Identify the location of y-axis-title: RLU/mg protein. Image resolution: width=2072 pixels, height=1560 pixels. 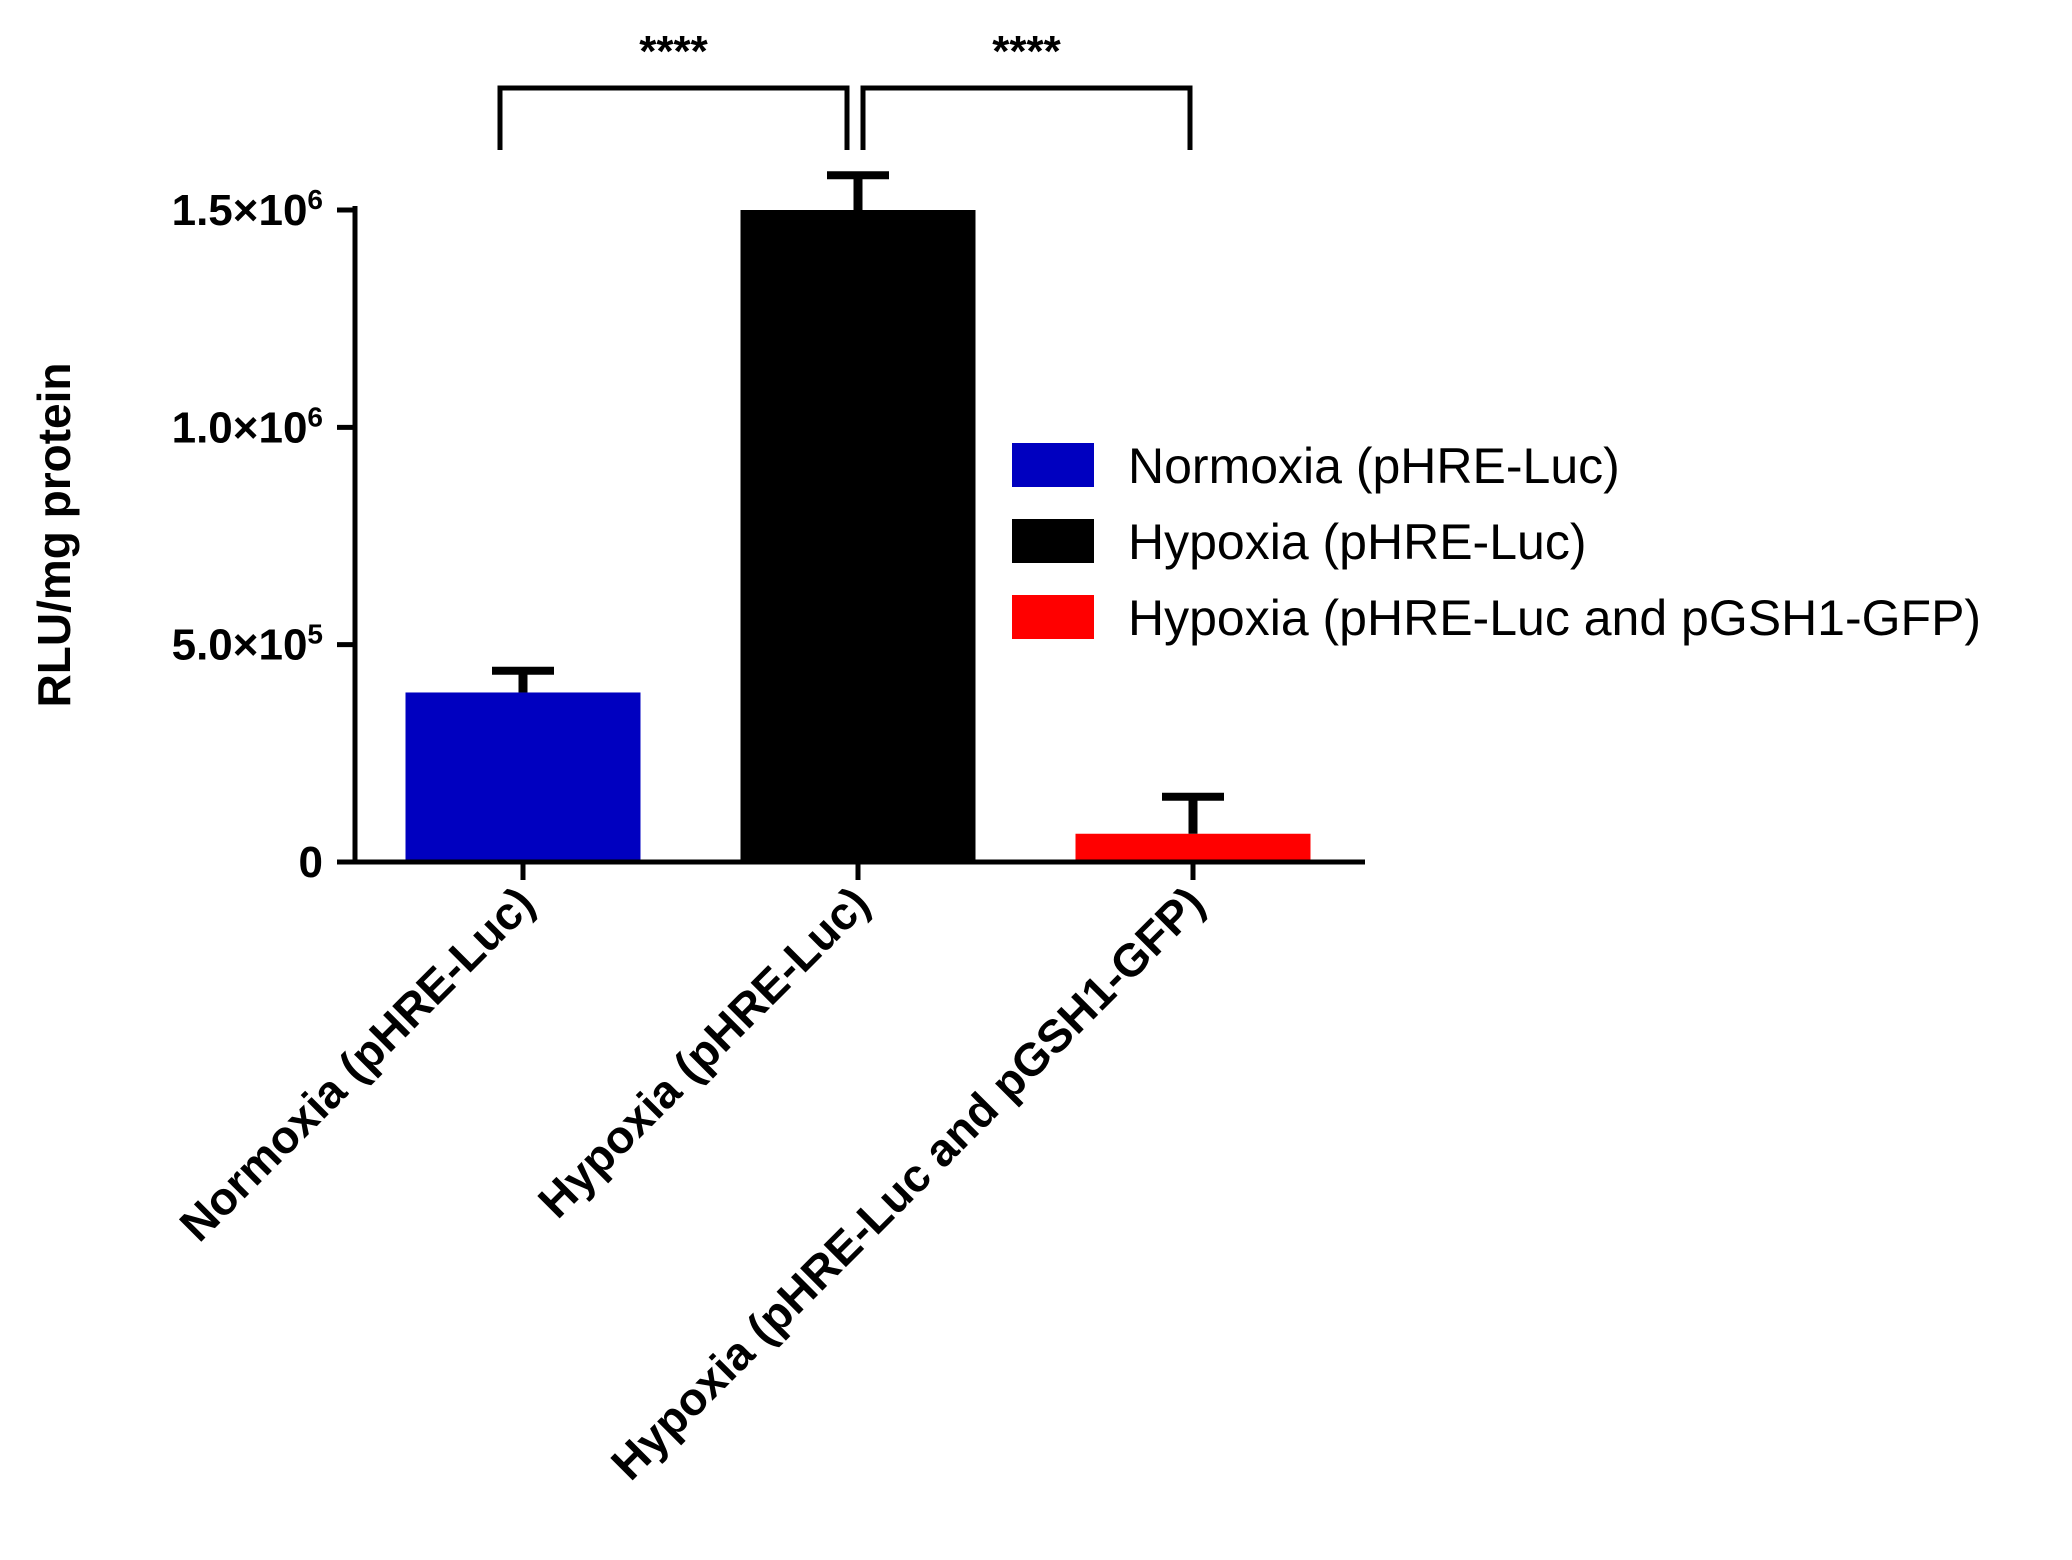
(54, 535).